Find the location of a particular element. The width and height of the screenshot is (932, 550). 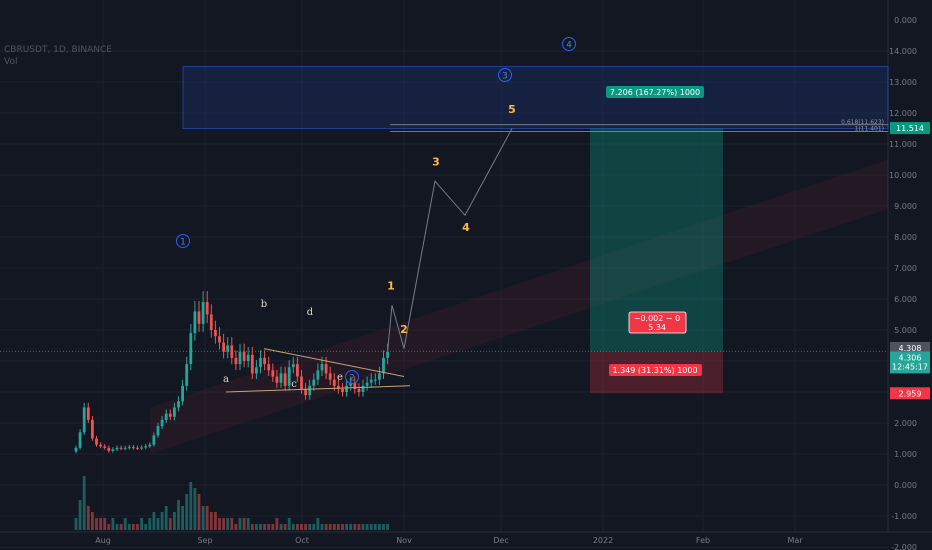

center-label-bg is located at coordinates (657, 322).